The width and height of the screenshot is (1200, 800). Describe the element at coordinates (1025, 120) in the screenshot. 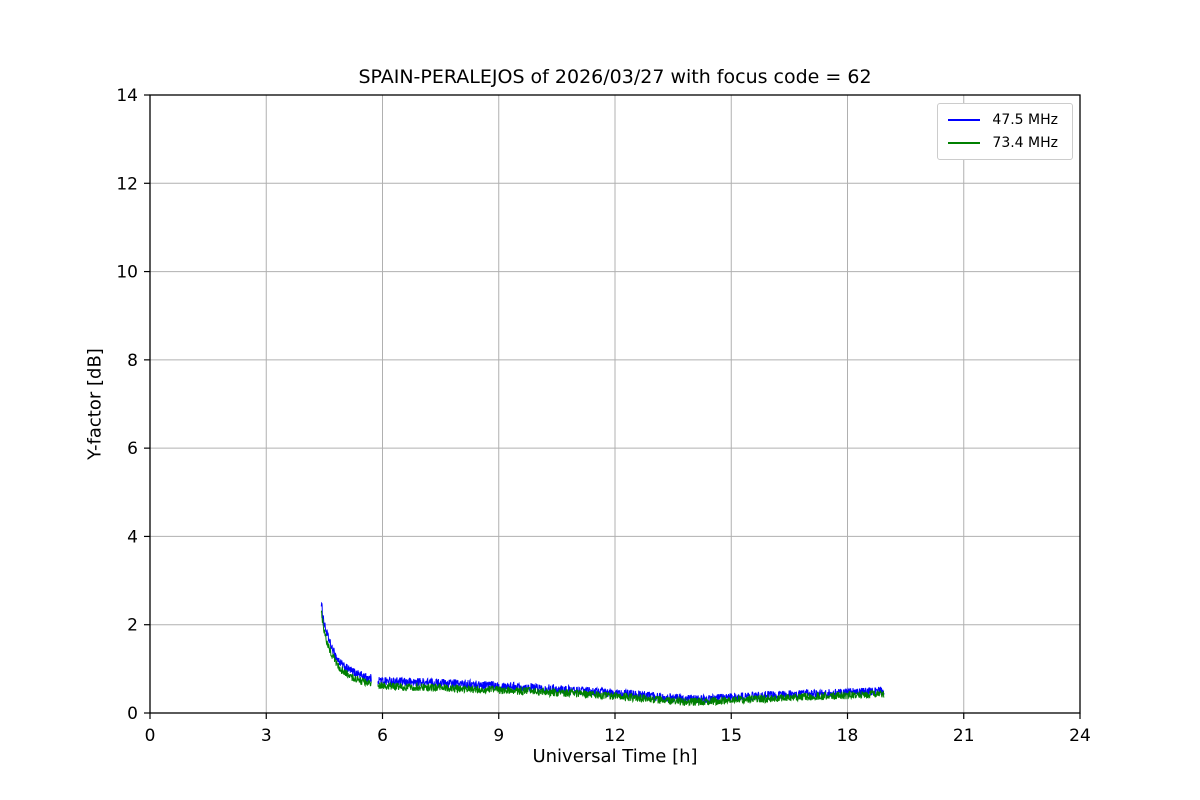

I see `legend-label: 47.5 MHz` at that location.